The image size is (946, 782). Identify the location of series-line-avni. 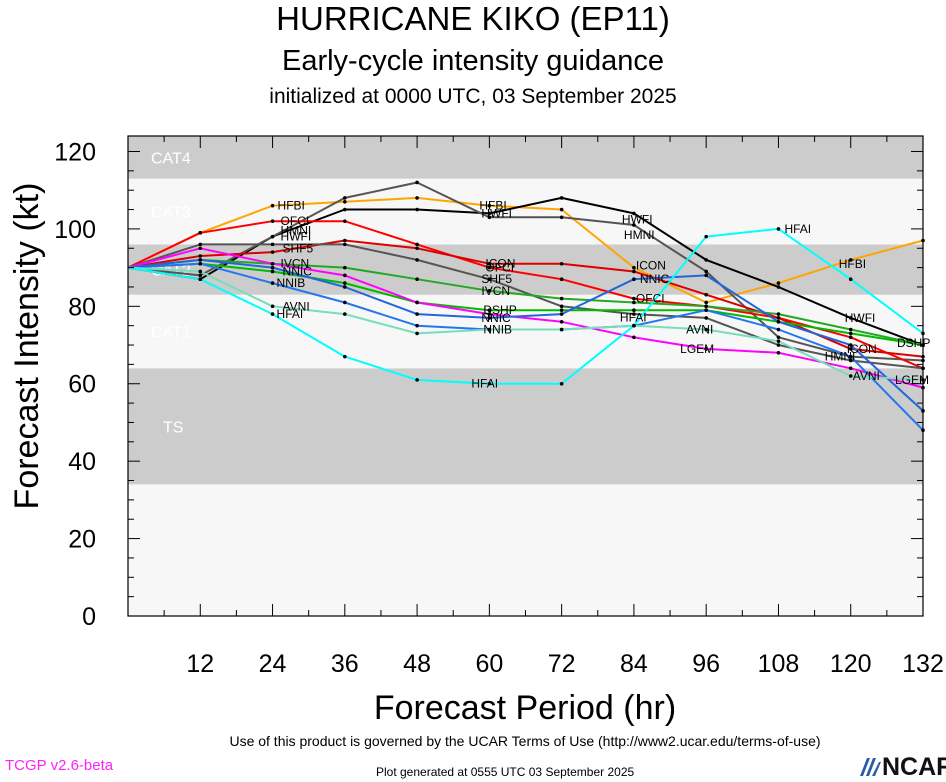
(525, 323).